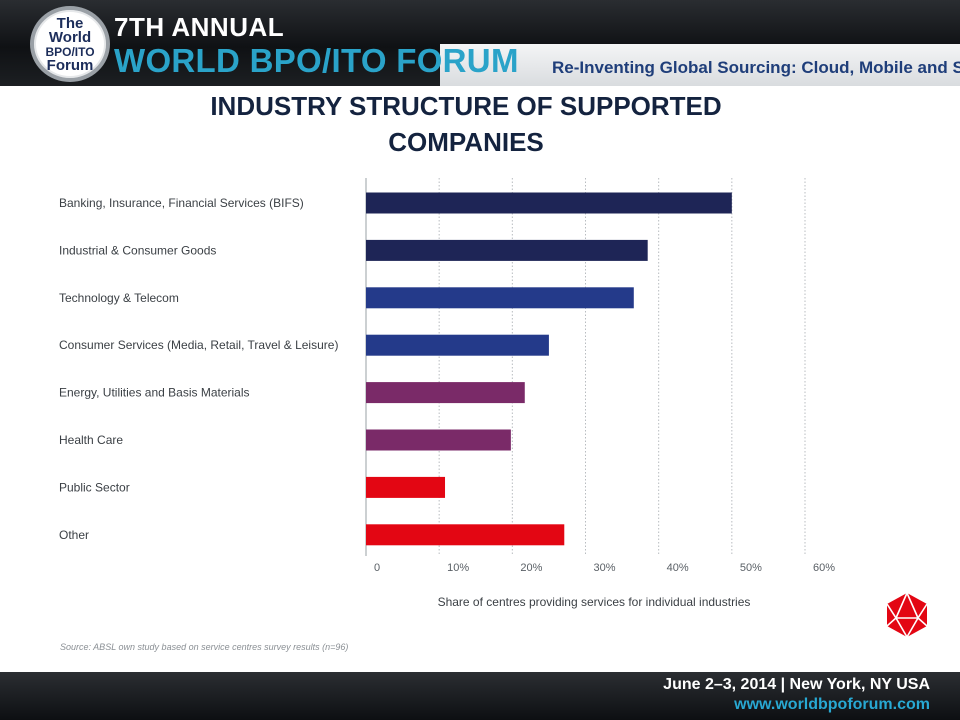  What do you see at coordinates (466, 106) in the screenshot?
I see `page-title-line: INDUSTRY STRUCTURE OF SUPPORTED` at bounding box center [466, 106].